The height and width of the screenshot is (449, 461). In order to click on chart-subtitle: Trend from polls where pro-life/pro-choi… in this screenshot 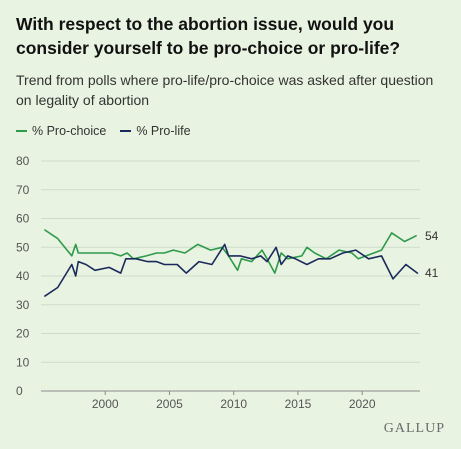, I will do `click(225, 90)`.